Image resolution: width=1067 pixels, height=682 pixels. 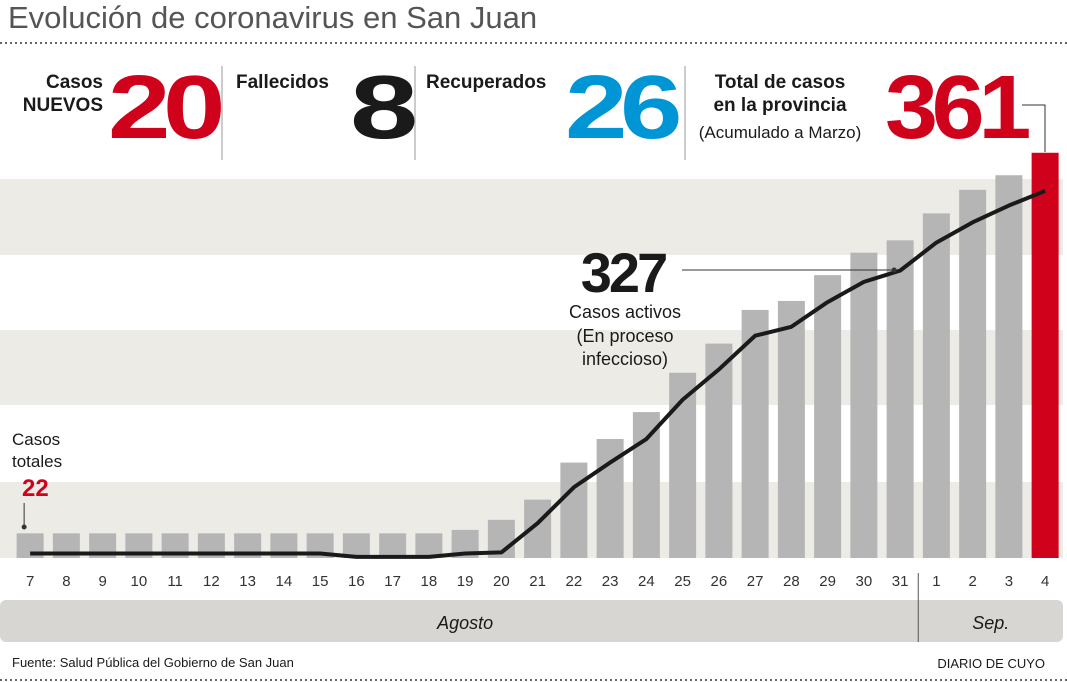 What do you see at coordinates (37, 450) in the screenshot?
I see `series-label: Casos totales` at bounding box center [37, 450].